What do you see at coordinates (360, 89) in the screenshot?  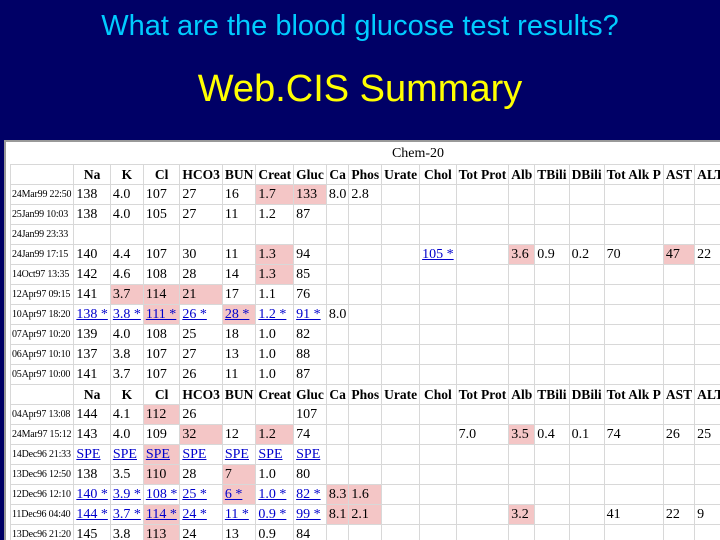 I see `slide-subtitle: Web.CIS Summary` at bounding box center [360, 89].